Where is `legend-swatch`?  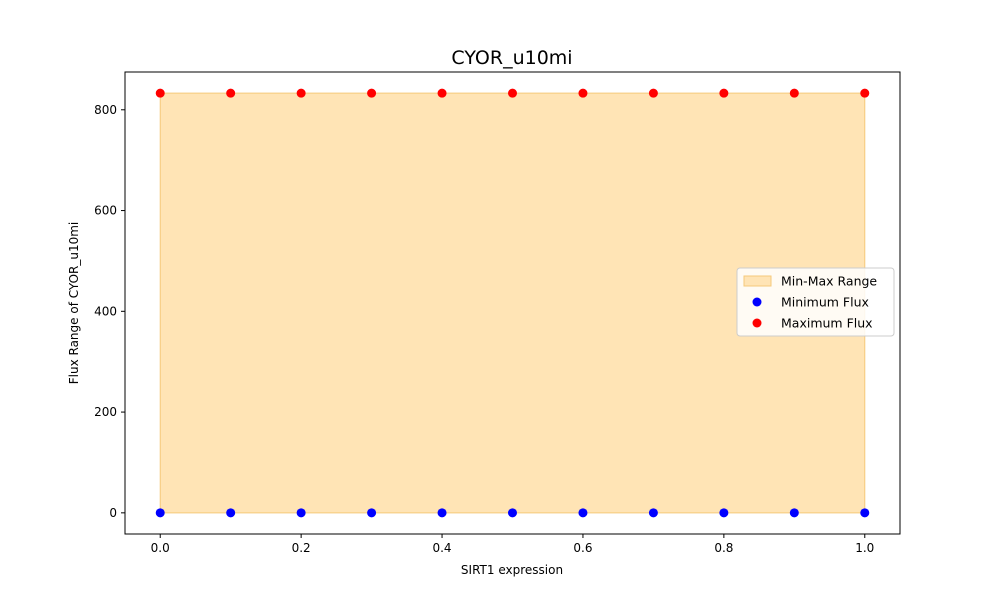 legend-swatch is located at coordinates (757, 281).